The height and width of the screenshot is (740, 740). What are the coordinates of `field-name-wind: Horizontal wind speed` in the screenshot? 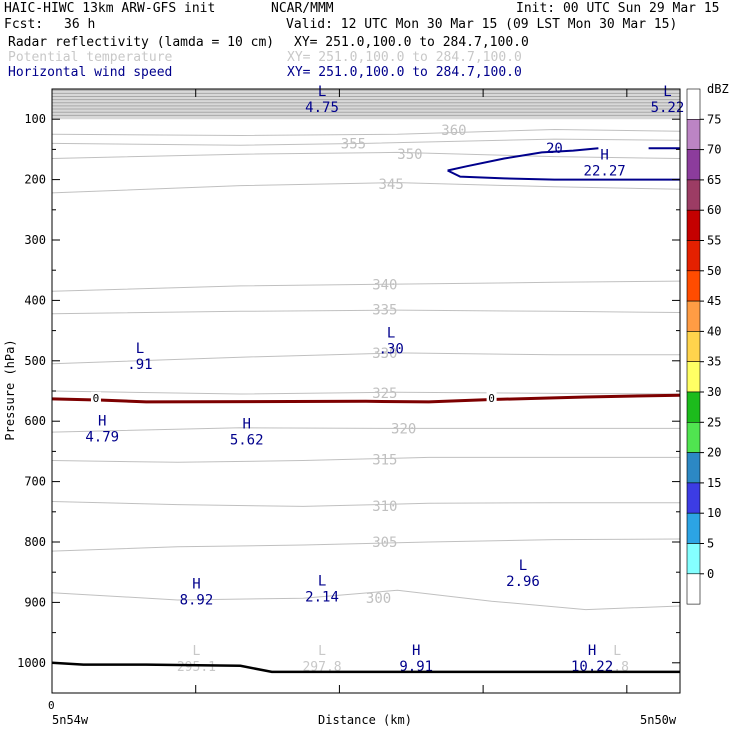 It's located at (90, 72).